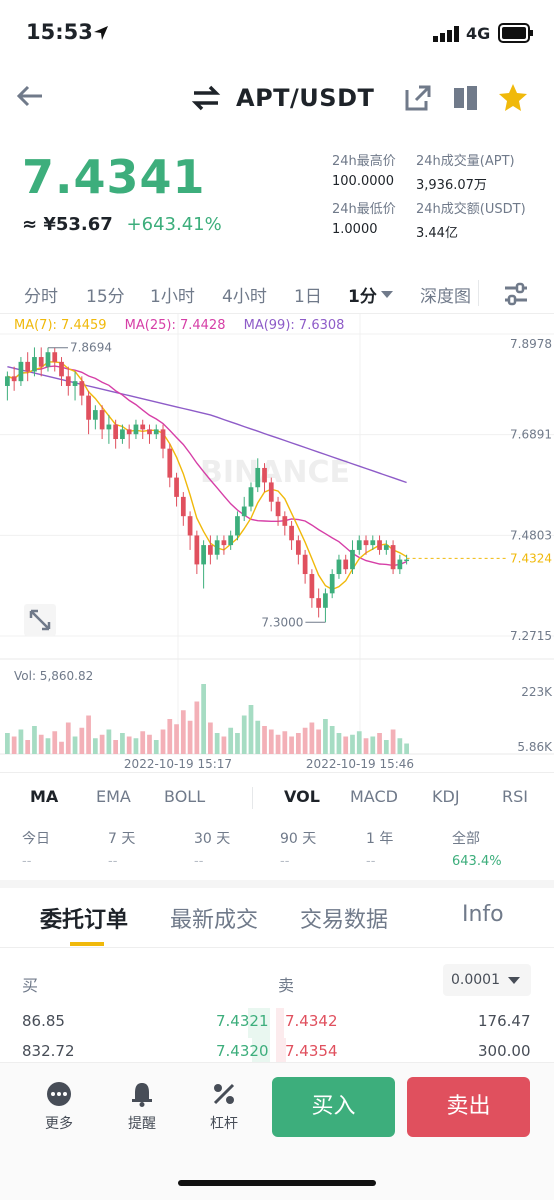 The height and width of the screenshot is (1200, 554). What do you see at coordinates (41, 297) in the screenshot?
I see `tab-timeline: 分时` at bounding box center [41, 297].